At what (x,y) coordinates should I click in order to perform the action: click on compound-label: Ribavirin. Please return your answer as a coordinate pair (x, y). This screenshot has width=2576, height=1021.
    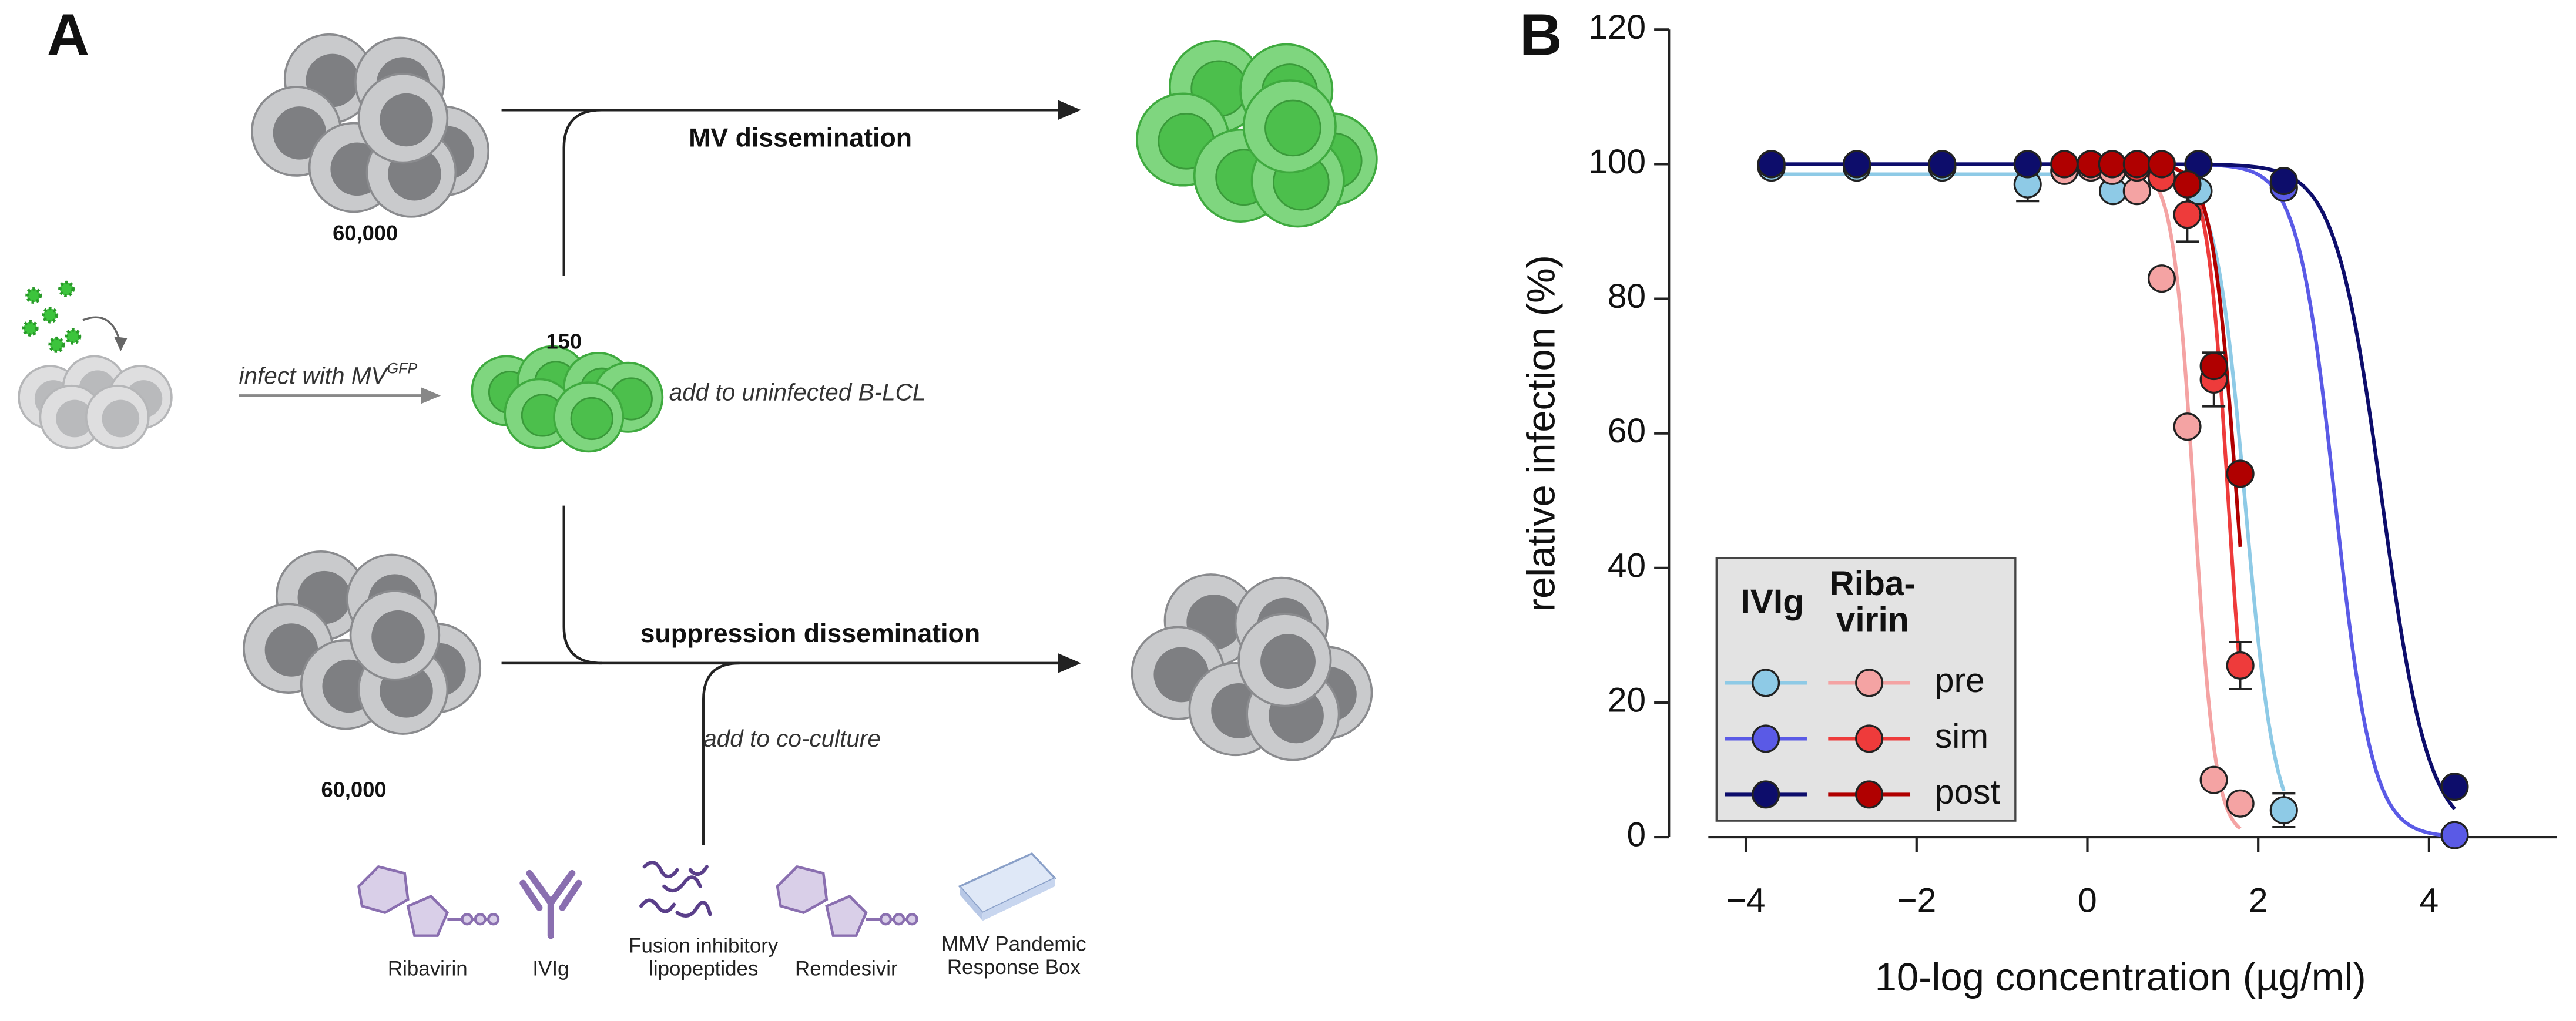
    Looking at the image, I should click on (428, 969).